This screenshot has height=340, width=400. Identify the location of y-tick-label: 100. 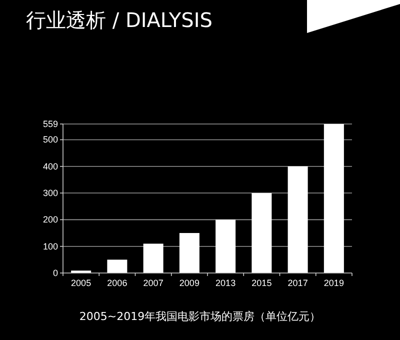
(50, 246).